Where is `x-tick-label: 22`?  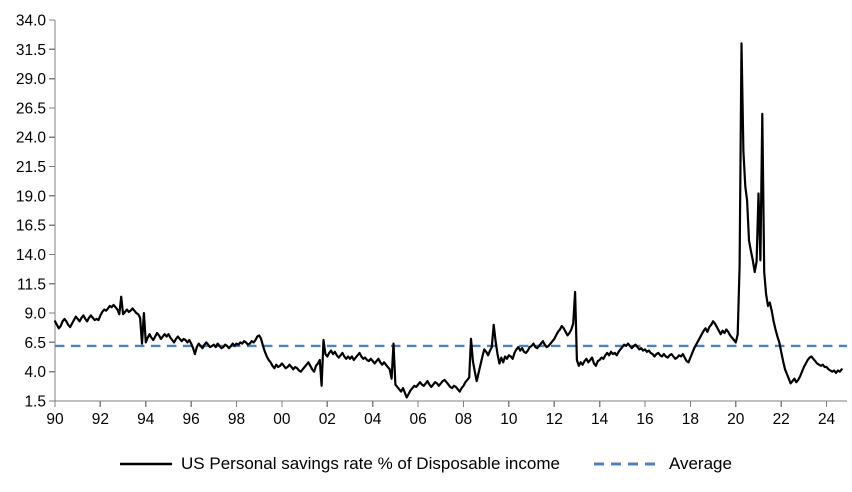
x-tick-label: 22 is located at coordinates (781, 419).